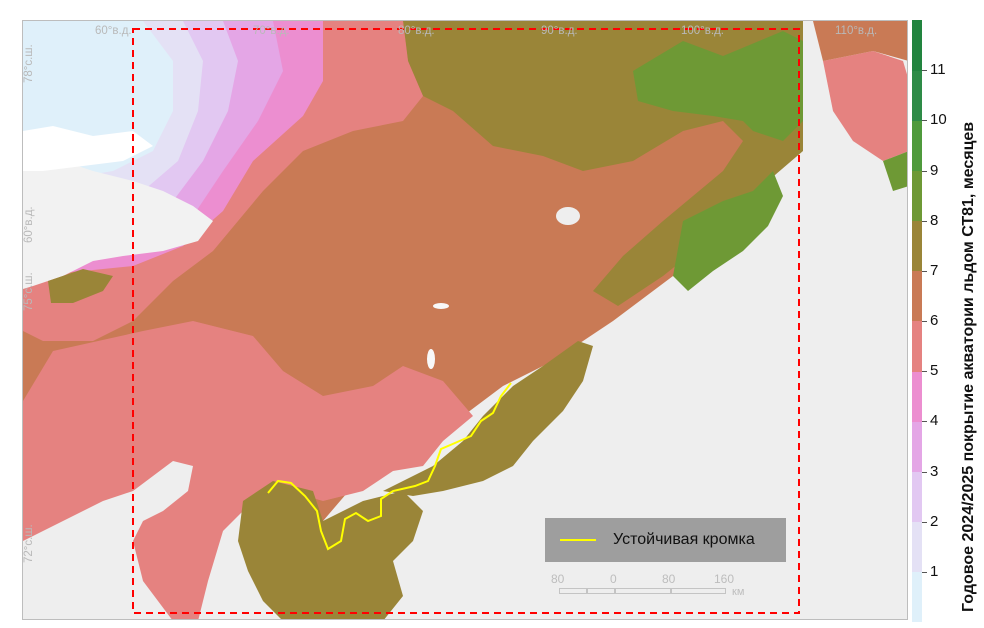 Image resolution: width=984 pixels, height=628 pixels. What do you see at coordinates (934, 170) in the screenshot?
I see `colorbar-tick-label: 9` at bounding box center [934, 170].